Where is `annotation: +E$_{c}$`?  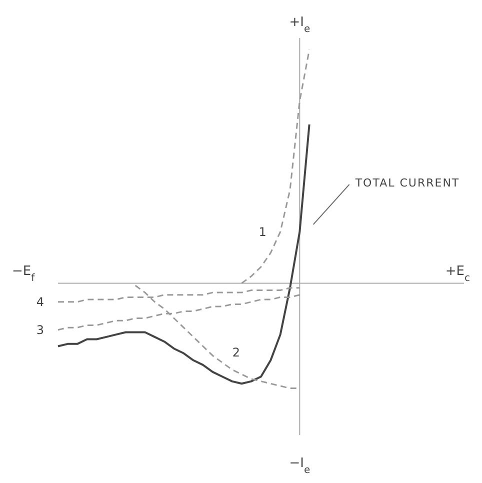
annotation: +E$_{c}$ is located at coordinates (457, 274).